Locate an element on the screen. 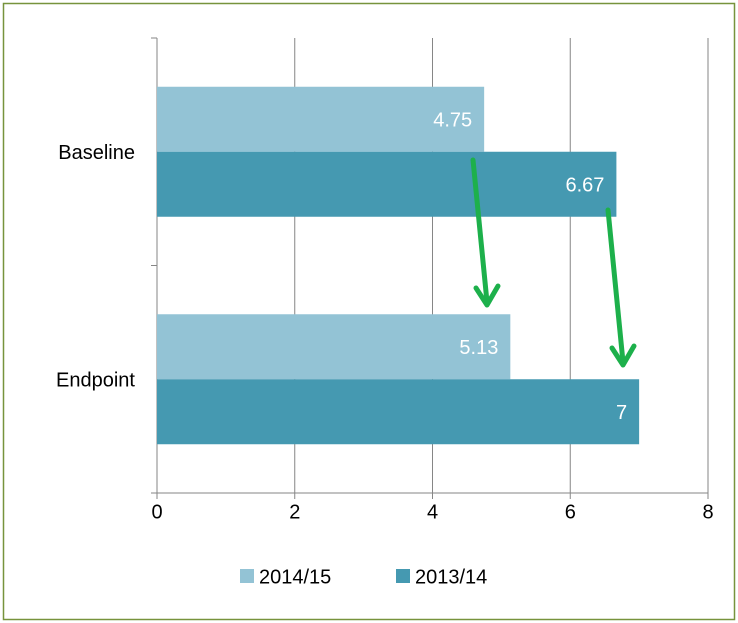 The image size is (738, 623). data-label: 7 is located at coordinates (621, 413).